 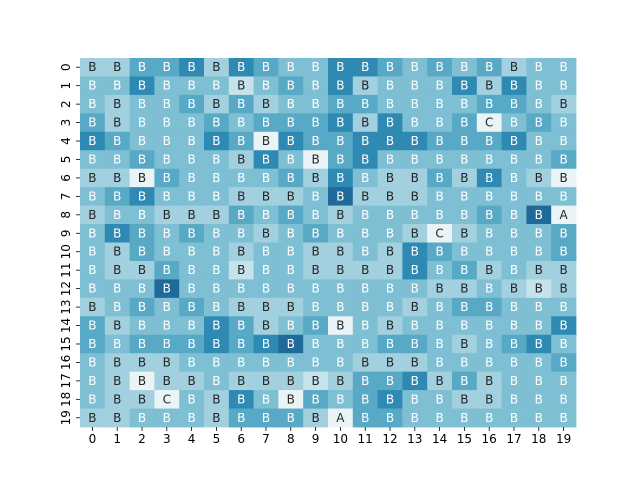 I want to click on y-tick-label: 14, so click(x=66, y=325).